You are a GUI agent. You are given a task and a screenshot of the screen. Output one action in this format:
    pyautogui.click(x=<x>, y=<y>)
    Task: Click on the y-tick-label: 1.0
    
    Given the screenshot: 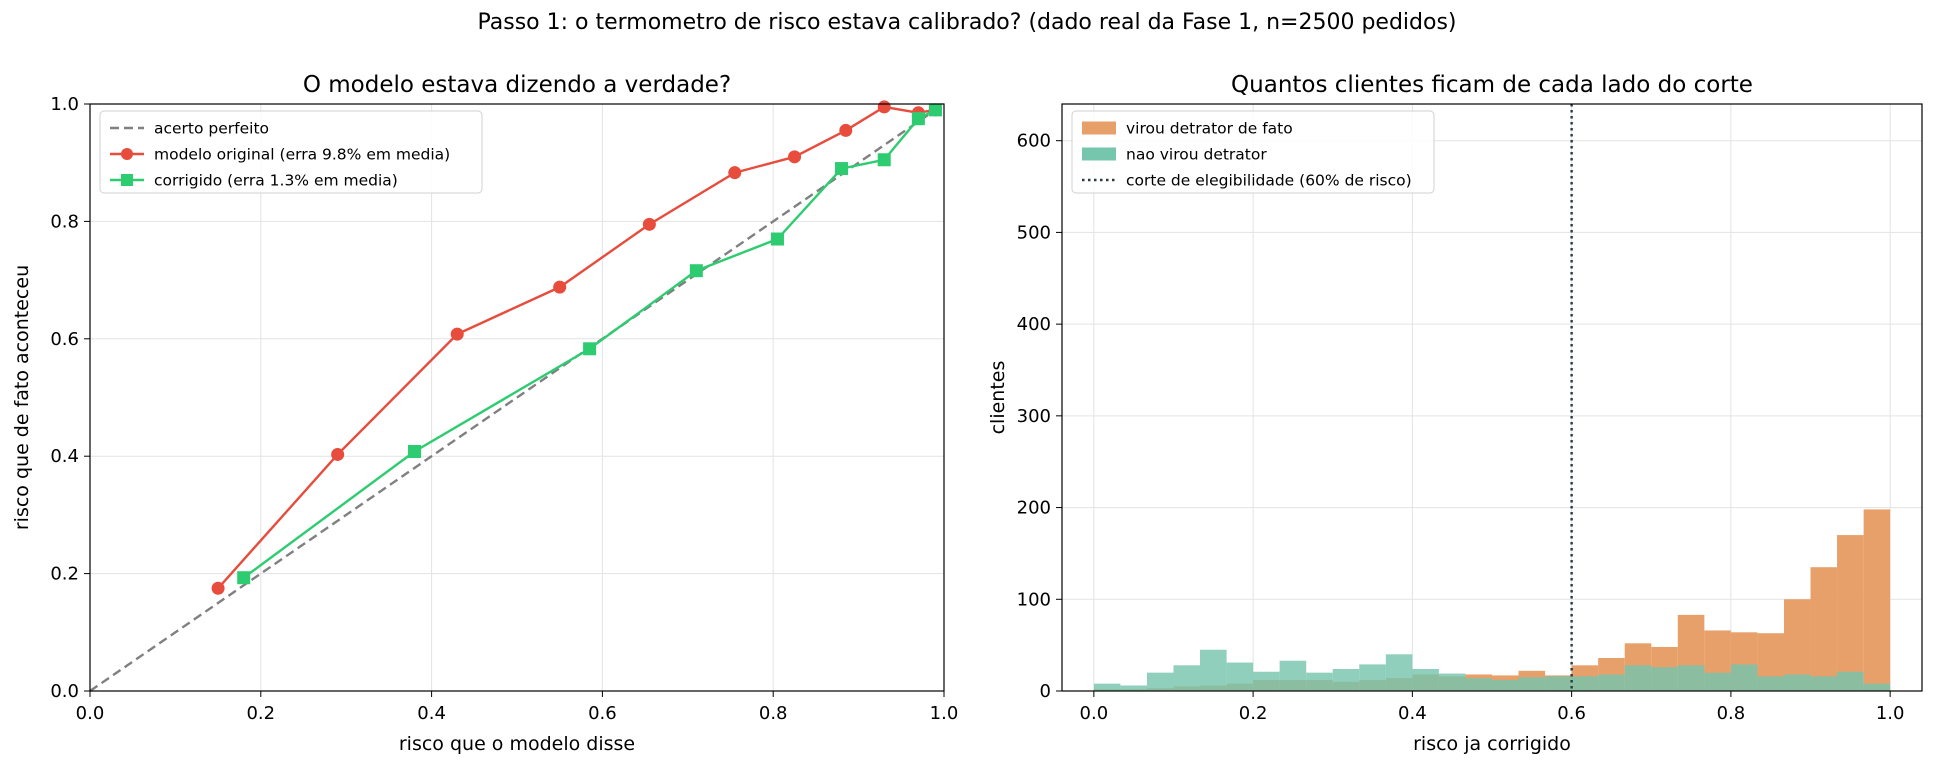 What is the action you would take?
    pyautogui.click(x=64, y=104)
    